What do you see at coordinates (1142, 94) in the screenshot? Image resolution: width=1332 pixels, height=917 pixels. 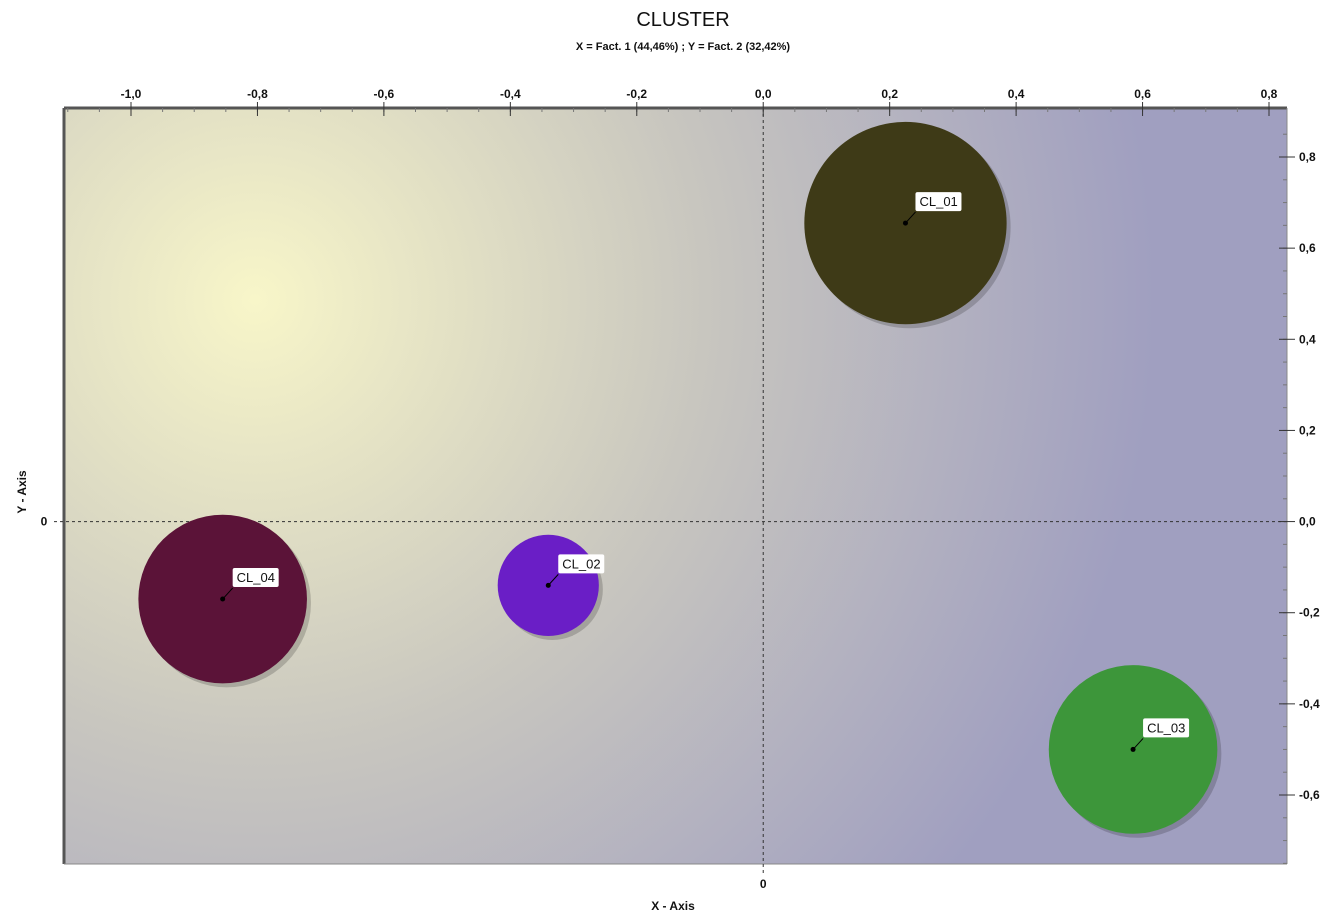 I see `x-tick-label: 0,6` at bounding box center [1142, 94].